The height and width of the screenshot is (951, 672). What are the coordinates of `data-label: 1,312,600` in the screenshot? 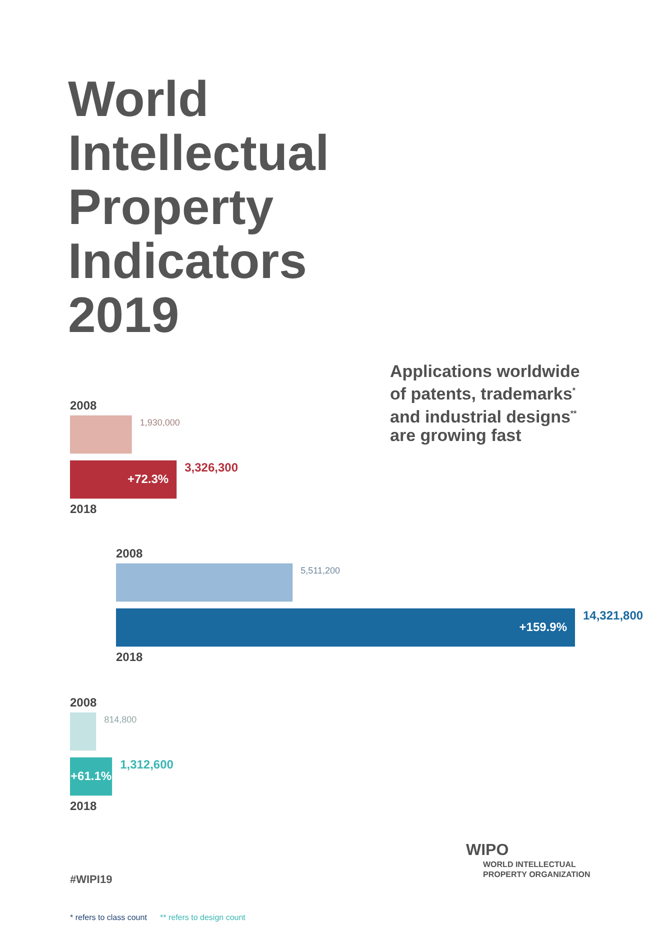 It's located at (147, 765).